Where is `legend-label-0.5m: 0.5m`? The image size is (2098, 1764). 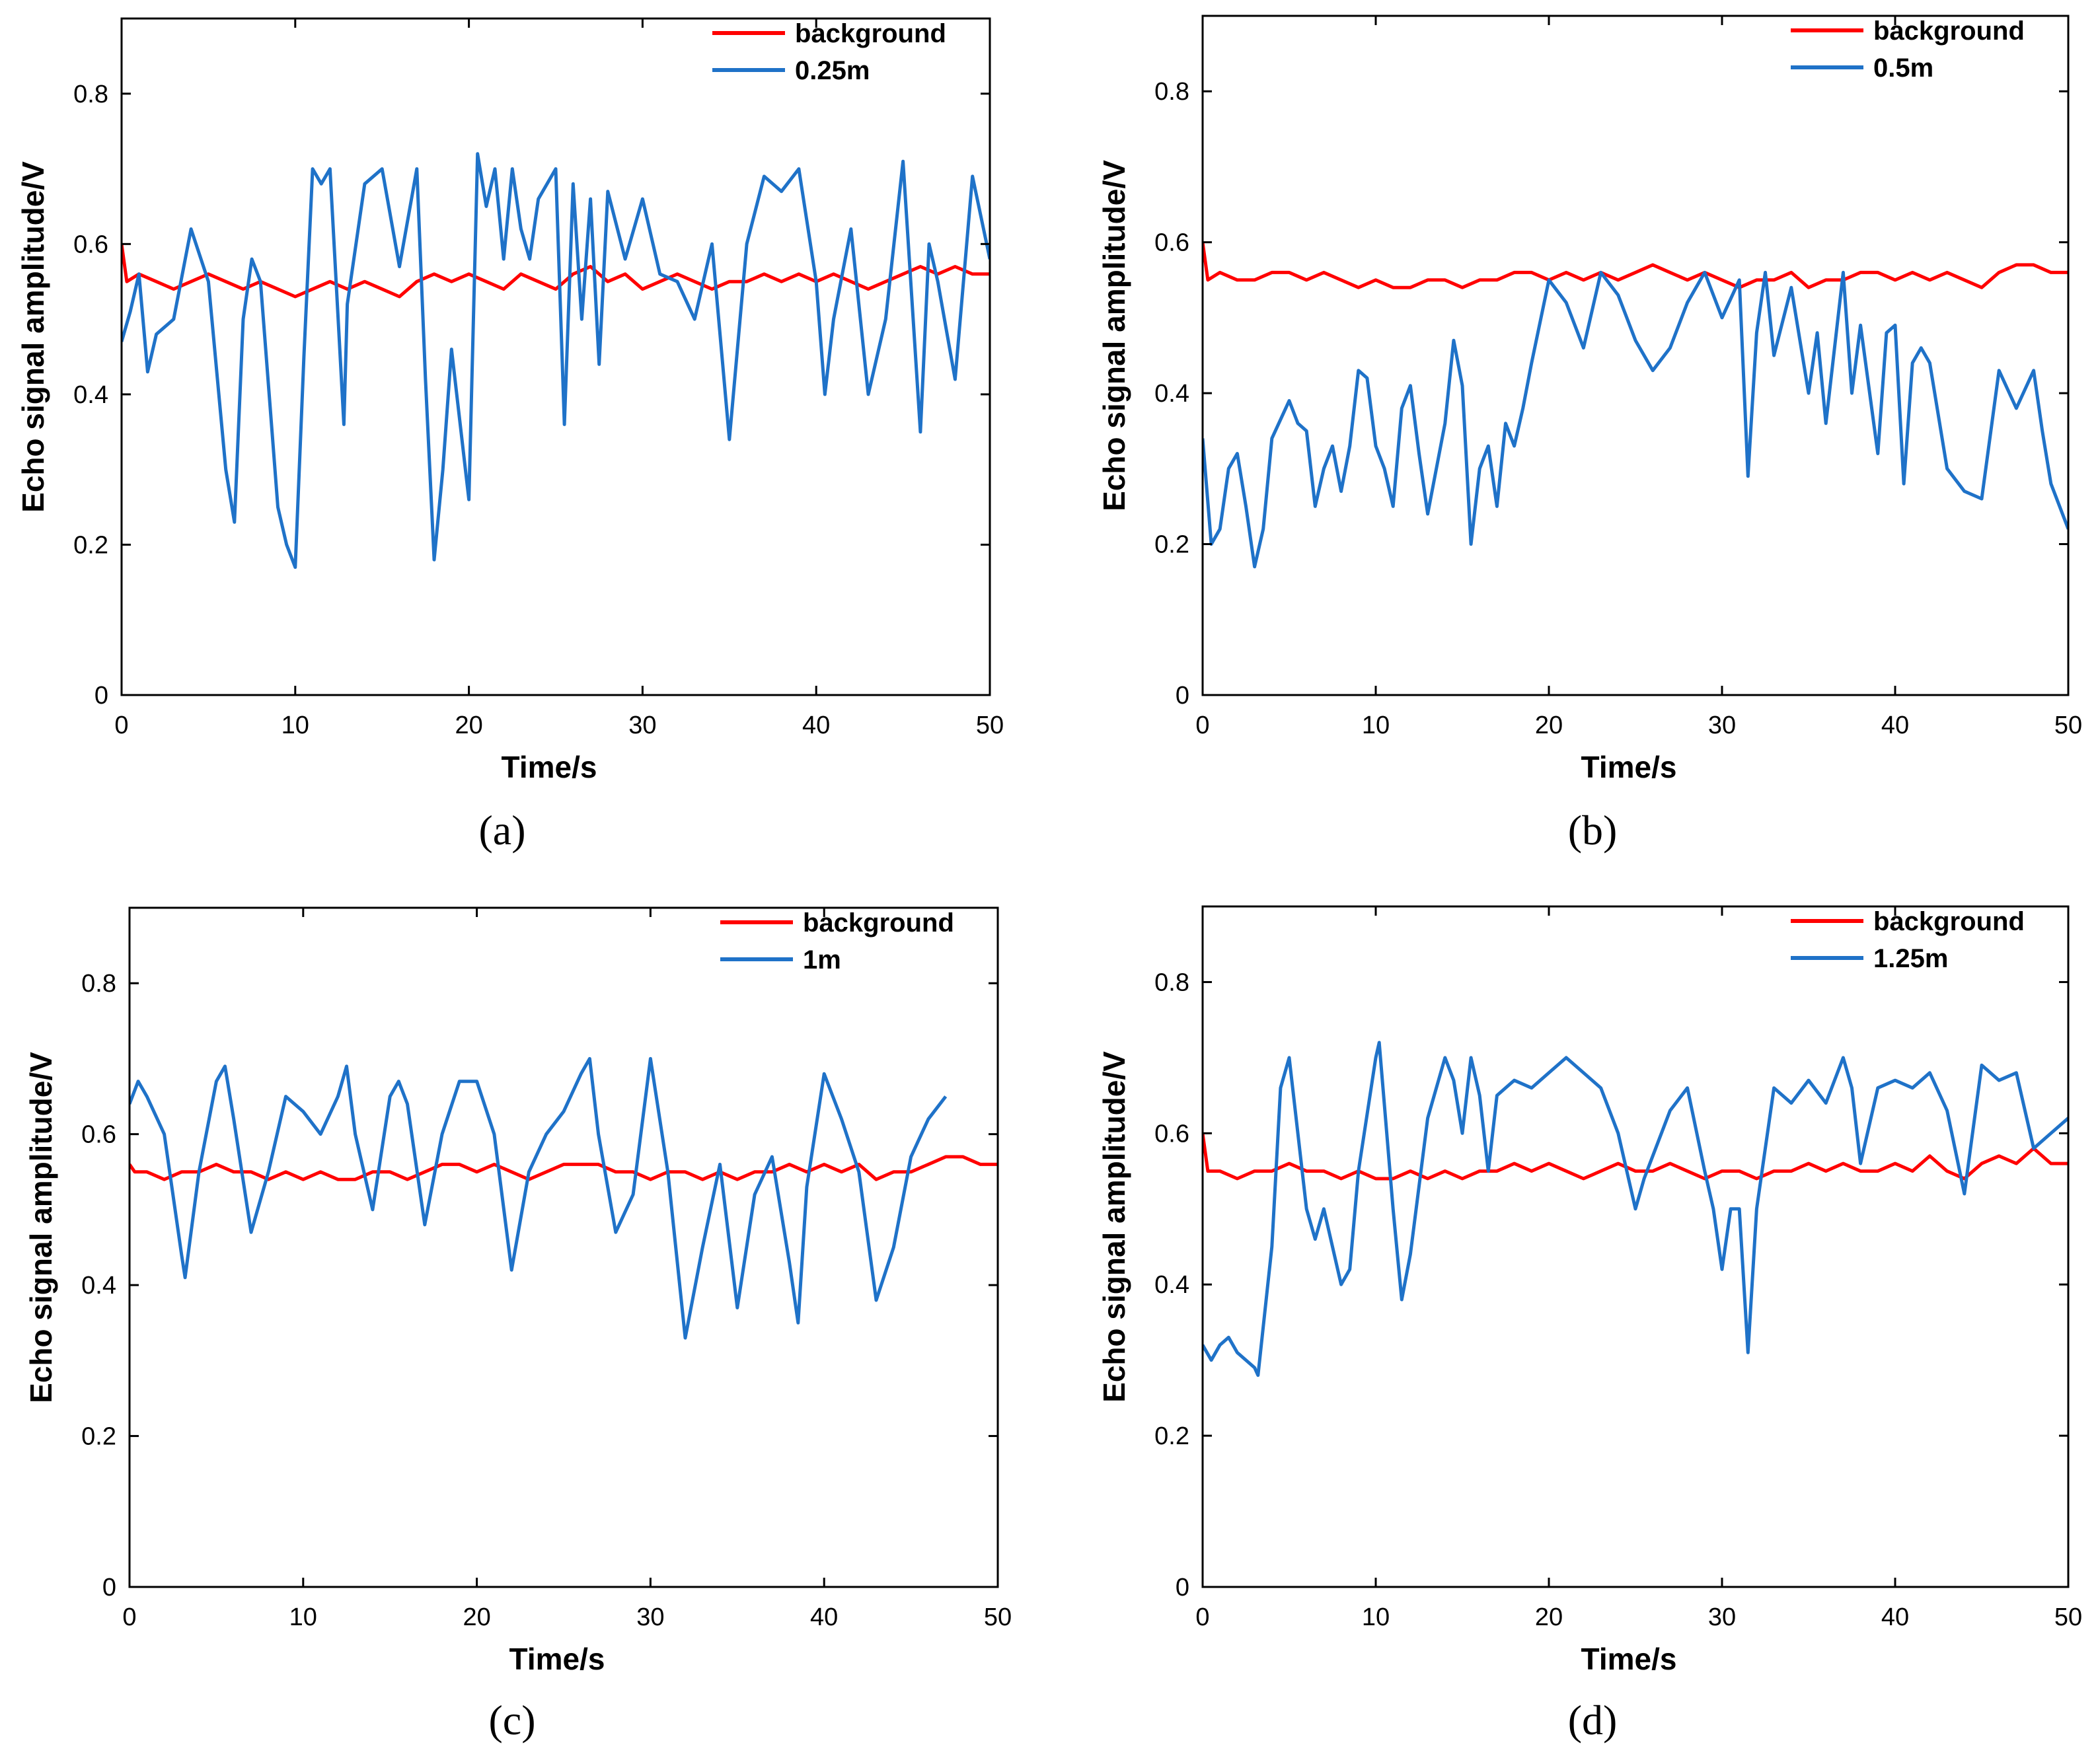 legend-label-0.5m: 0.5m is located at coordinates (1903, 68).